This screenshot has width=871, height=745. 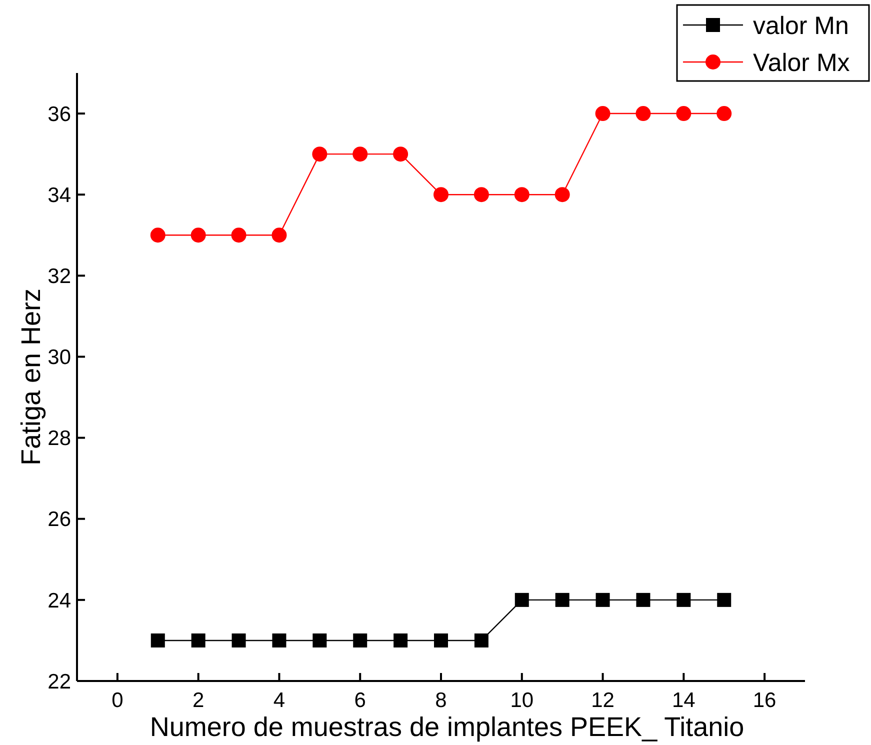 I want to click on y-tick-label: 36, so click(x=59, y=114).